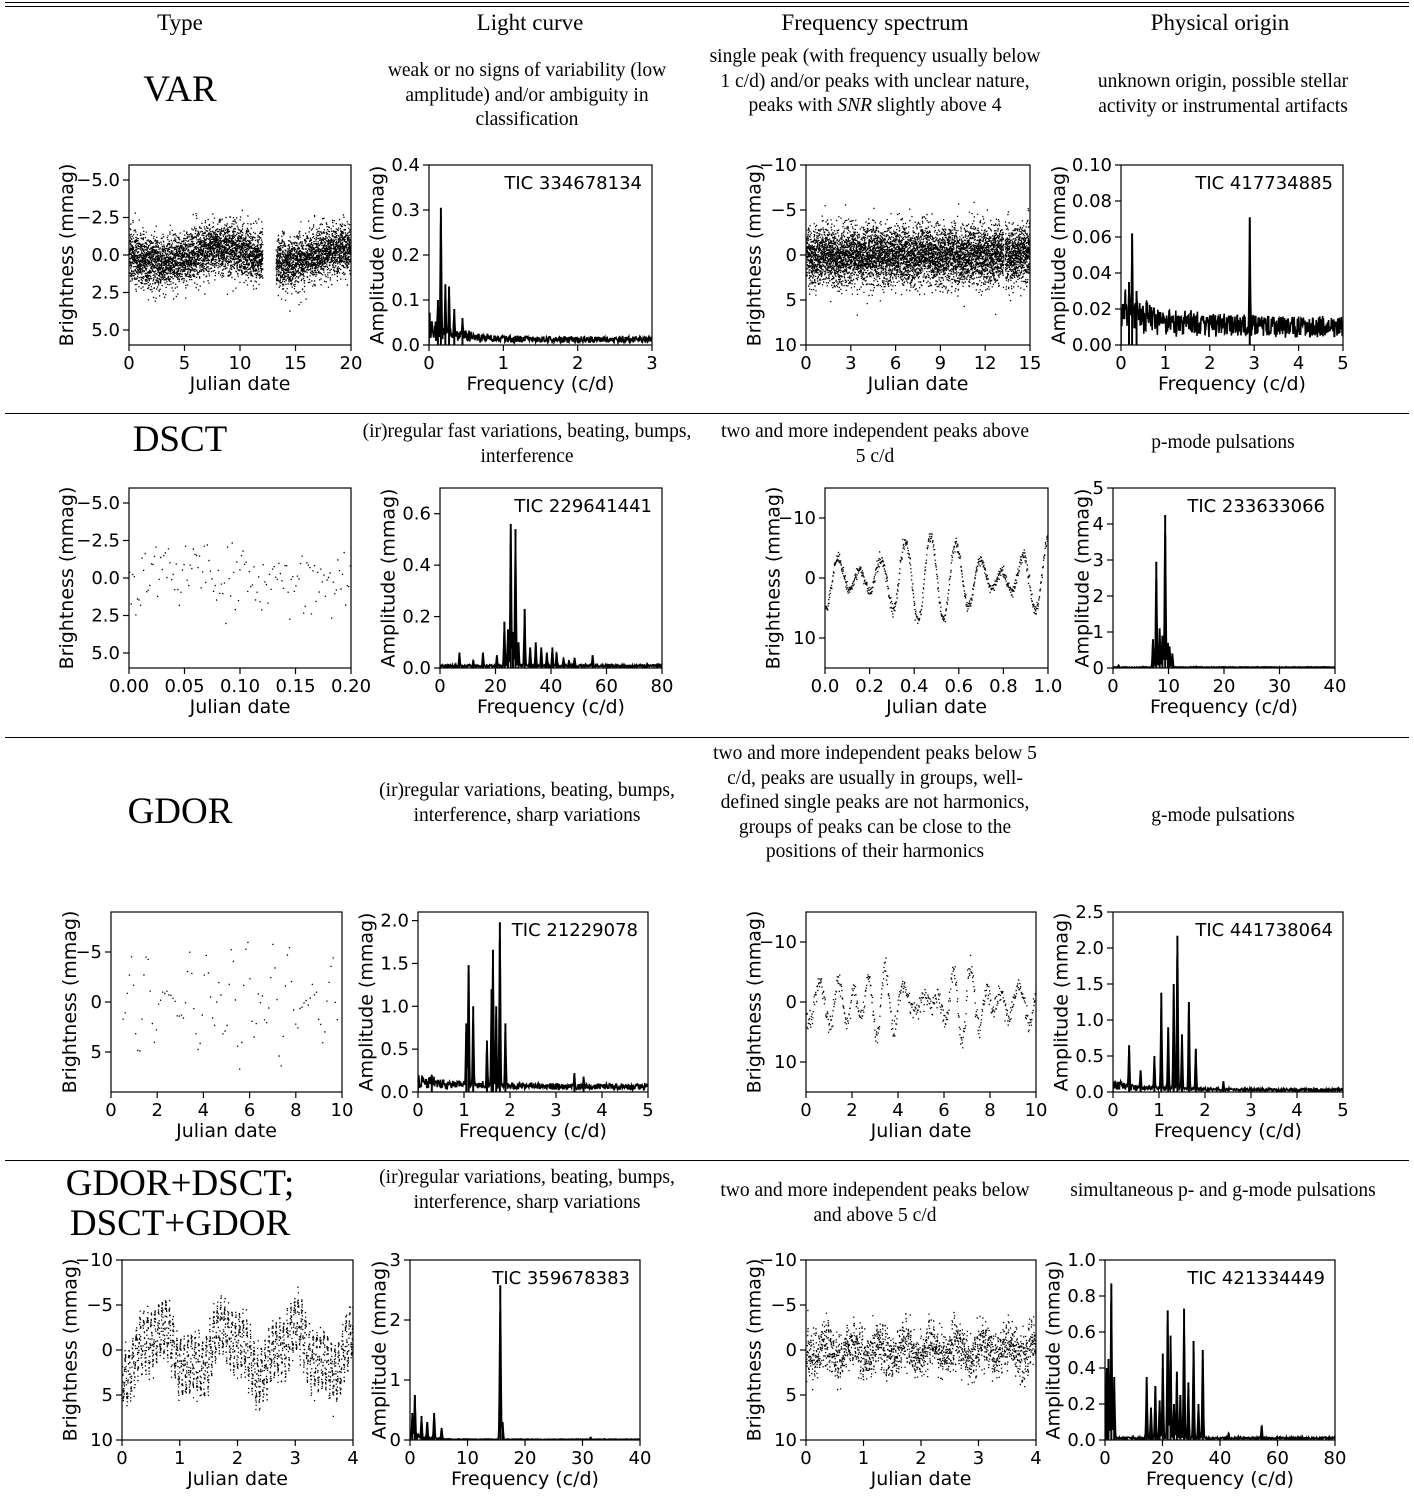  Describe the element at coordinates (1277, 1458) in the screenshot. I see `x-tick-label: 60` at that location.